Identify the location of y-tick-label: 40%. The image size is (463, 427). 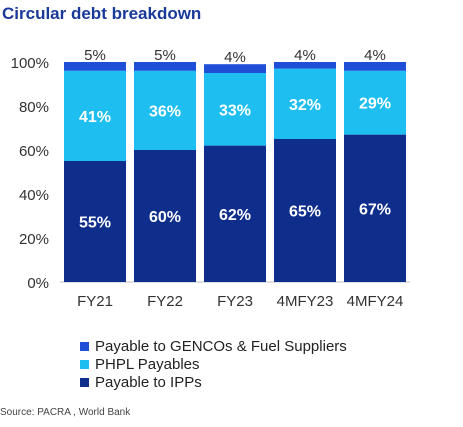
(34, 195).